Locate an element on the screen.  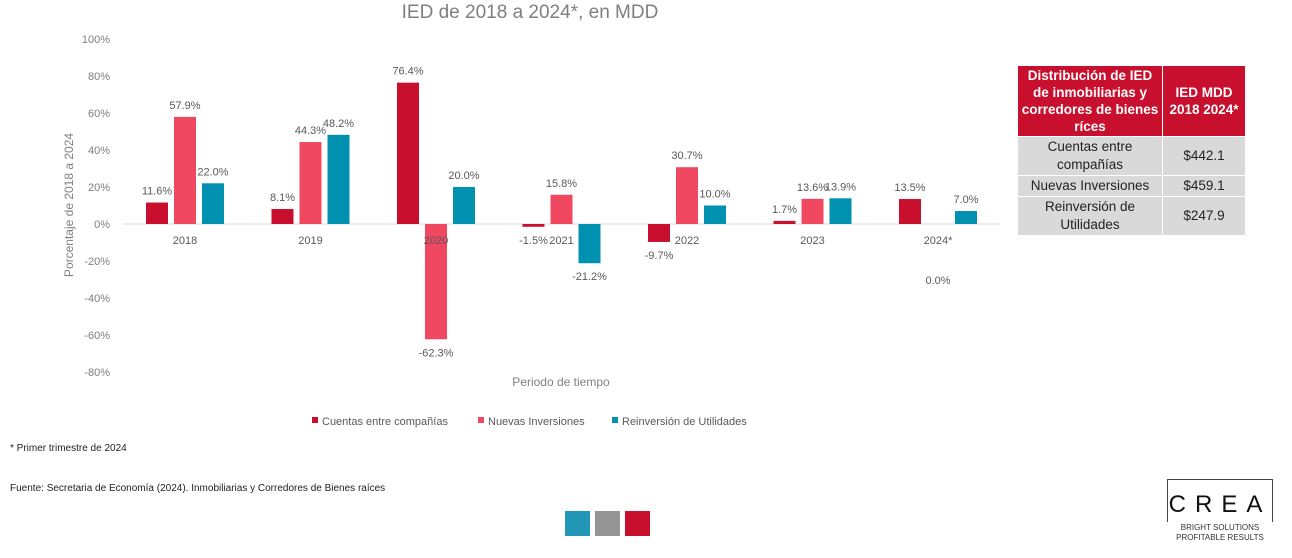
data-label: 44.3% is located at coordinates (310, 131).